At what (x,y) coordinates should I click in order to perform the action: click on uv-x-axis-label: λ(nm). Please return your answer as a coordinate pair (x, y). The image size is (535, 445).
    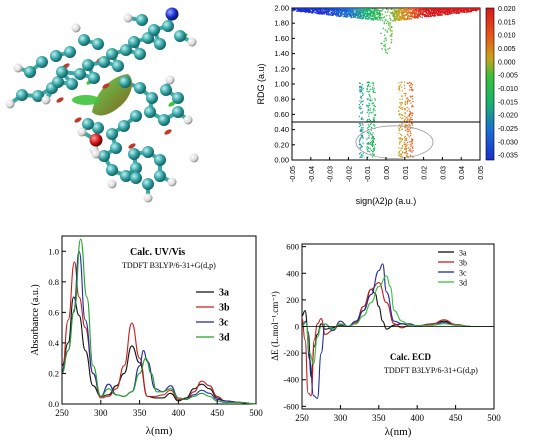
    Looking at the image, I should click on (159, 431).